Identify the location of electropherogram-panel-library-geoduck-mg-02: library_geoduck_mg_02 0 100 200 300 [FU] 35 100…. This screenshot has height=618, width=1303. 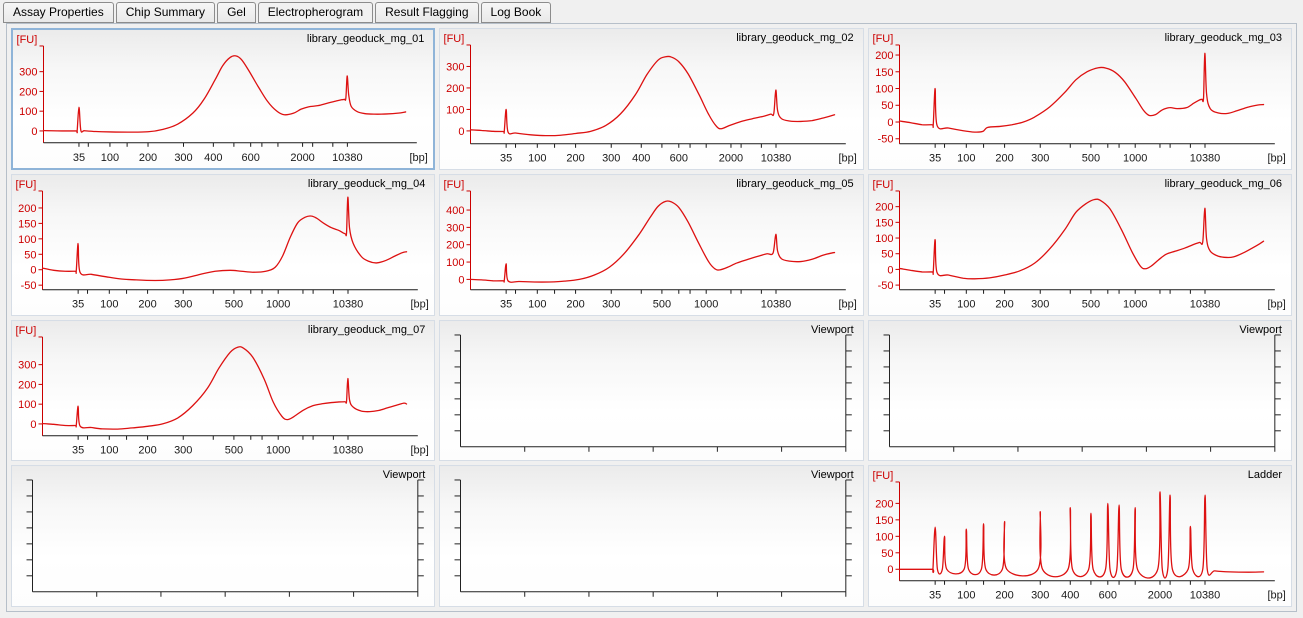
(651, 99).